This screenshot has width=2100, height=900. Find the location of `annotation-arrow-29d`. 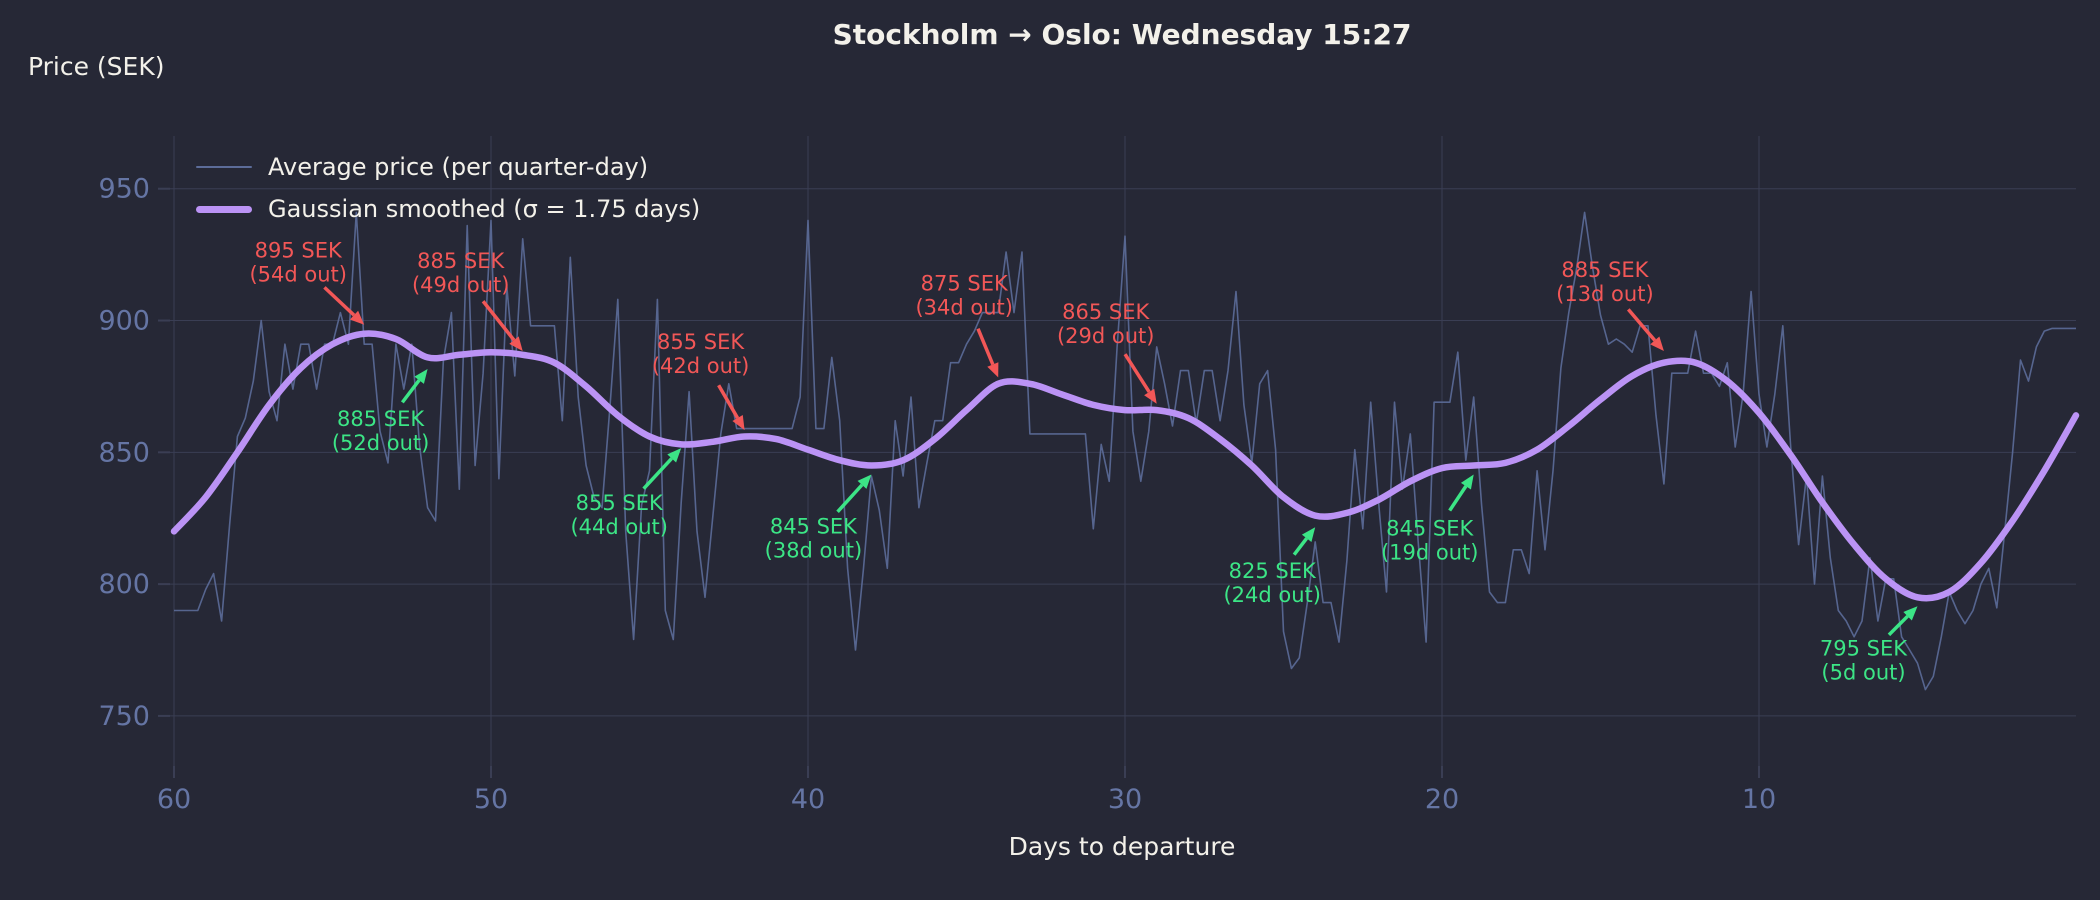

annotation-arrow-29d is located at coordinates (1137, 373).